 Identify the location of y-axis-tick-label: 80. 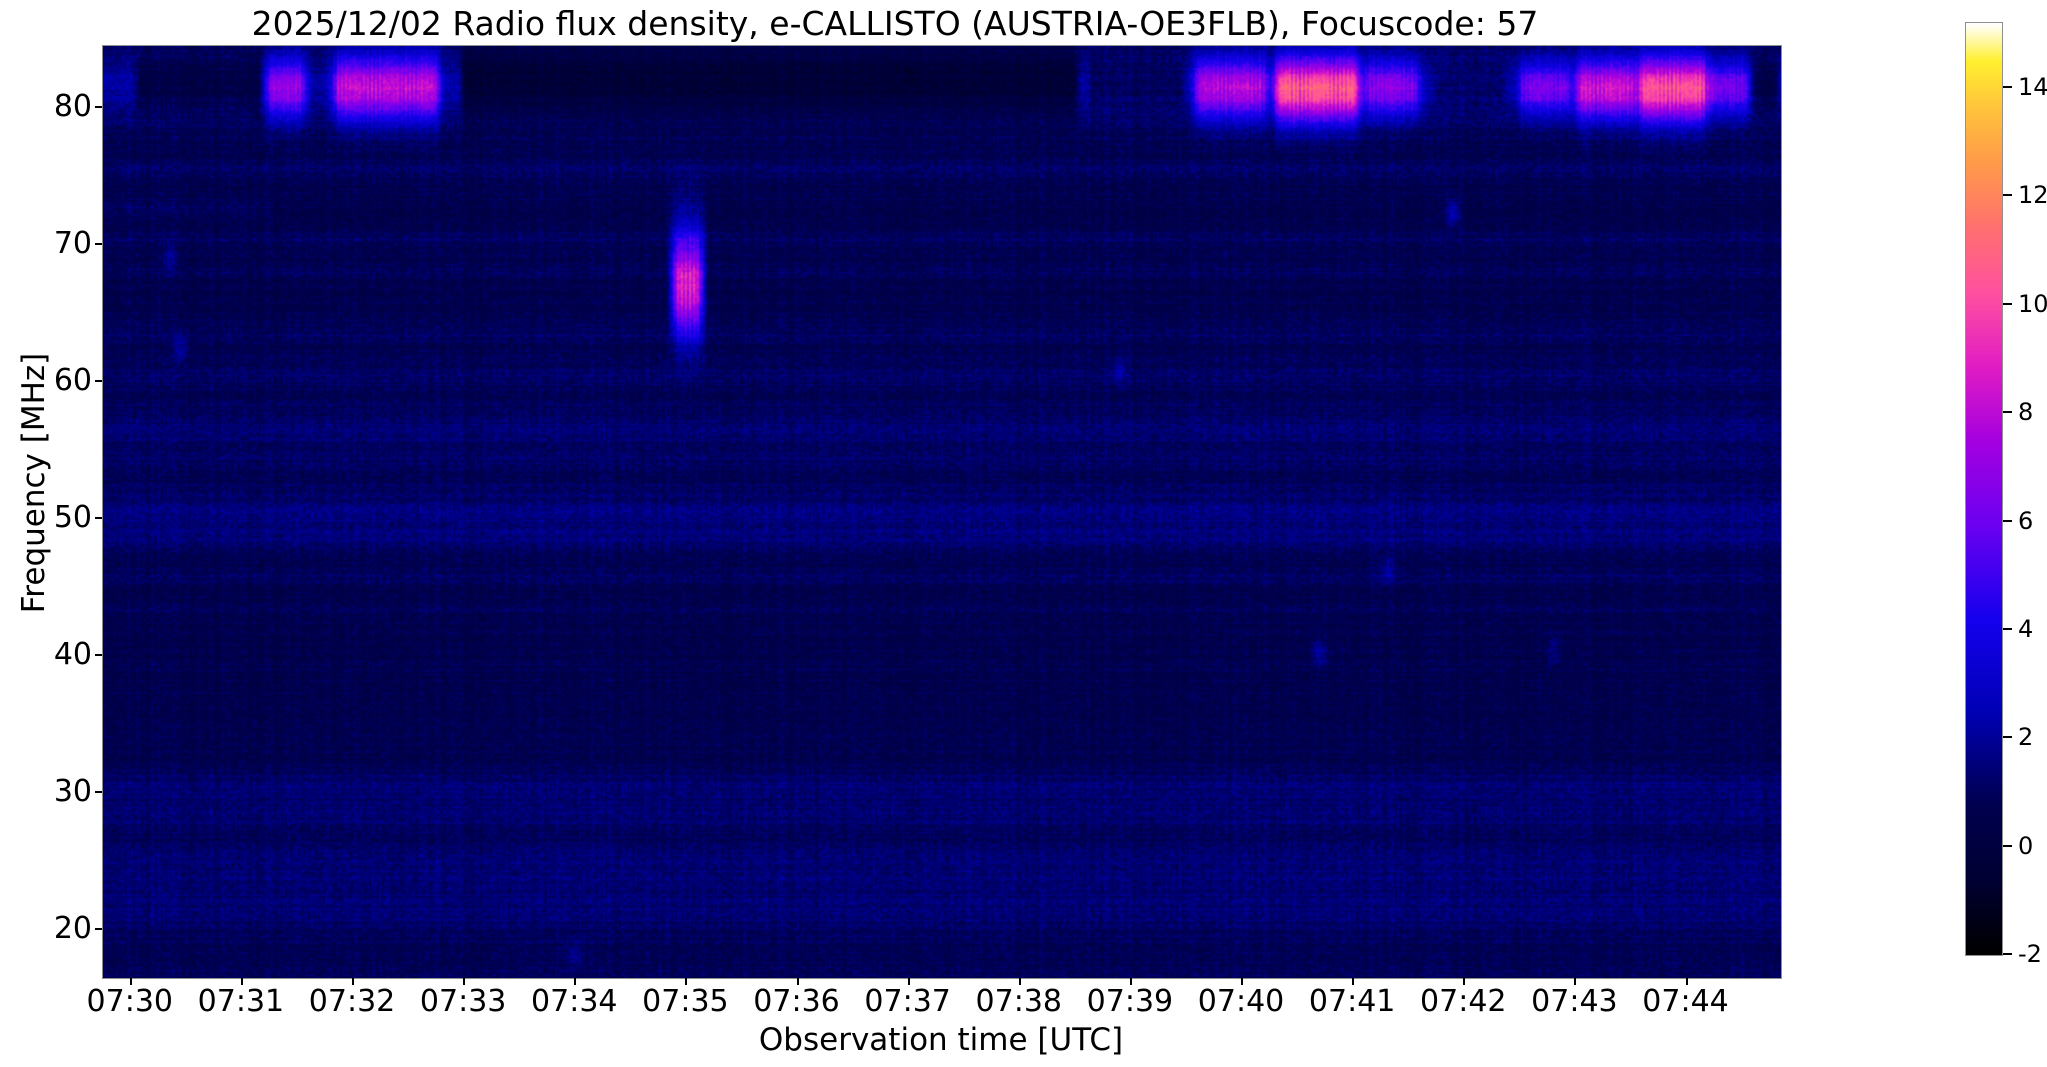
(72, 106).